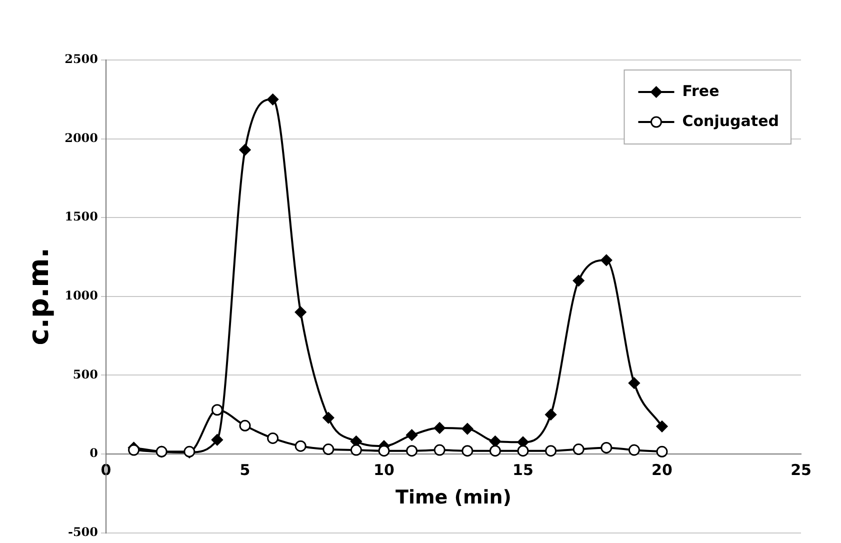 The image size is (841, 543). What do you see at coordinates (85, 374) in the screenshot?
I see `y-tick-label: 500` at bounding box center [85, 374].